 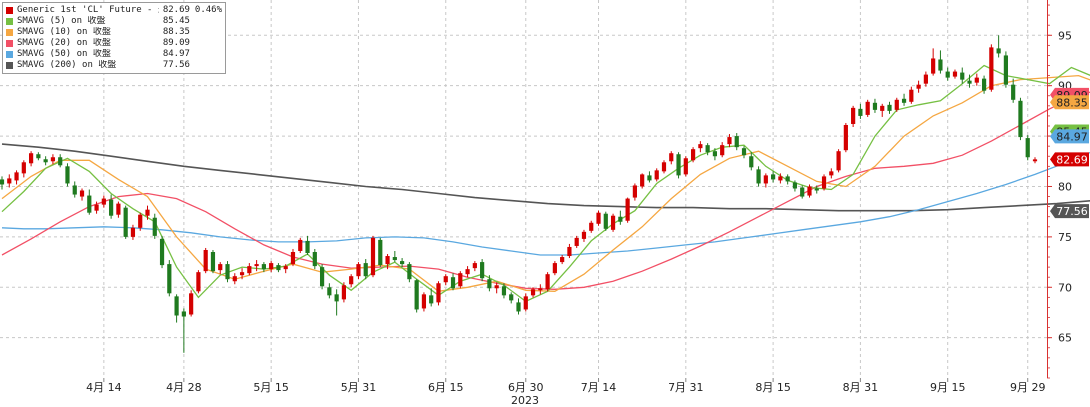 I want to click on price-tag-box, so click(x=1069, y=159).